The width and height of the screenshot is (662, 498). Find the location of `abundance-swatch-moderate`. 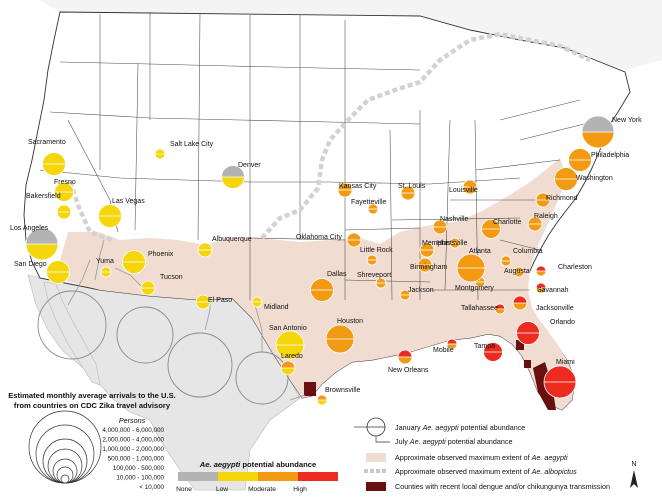

abundance-swatch-moderate is located at coordinates (278, 476).